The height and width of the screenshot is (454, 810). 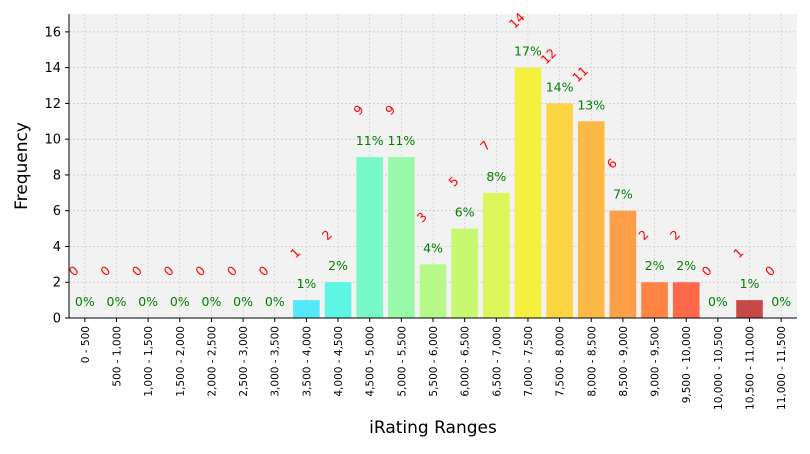 I want to click on bar-percent-label: 13%, so click(x=591, y=104).